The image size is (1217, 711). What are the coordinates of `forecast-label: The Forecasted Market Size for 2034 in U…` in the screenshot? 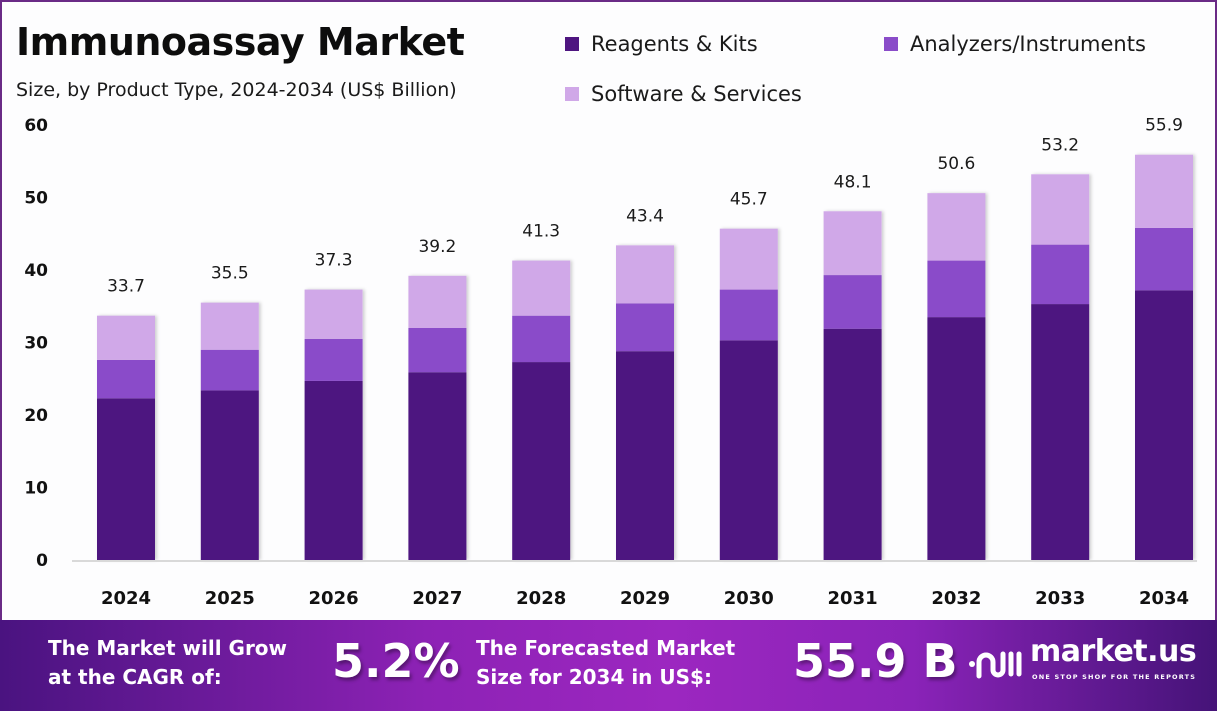 It's located at (605, 663).